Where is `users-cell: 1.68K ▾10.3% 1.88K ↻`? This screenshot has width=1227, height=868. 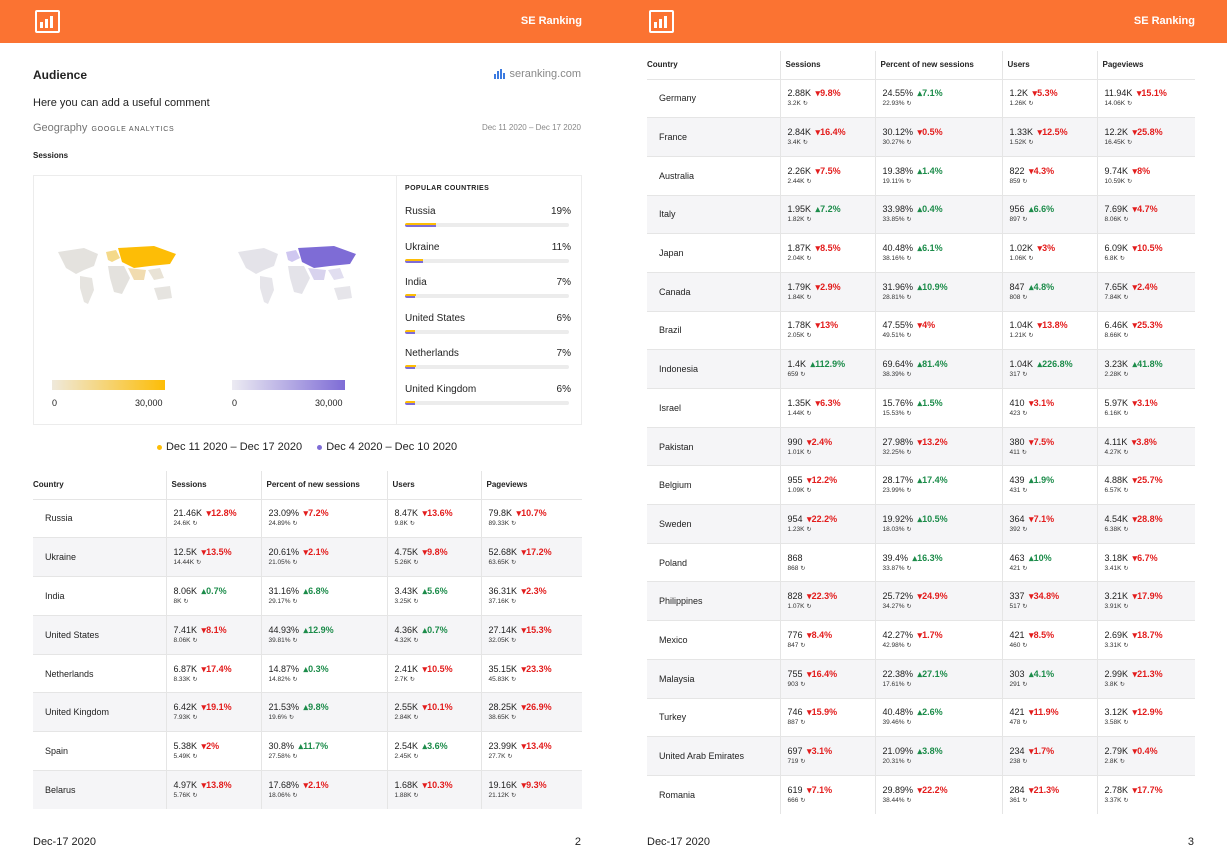 users-cell: 1.68K ▾10.3% 1.88K ↻ is located at coordinates (433, 790).